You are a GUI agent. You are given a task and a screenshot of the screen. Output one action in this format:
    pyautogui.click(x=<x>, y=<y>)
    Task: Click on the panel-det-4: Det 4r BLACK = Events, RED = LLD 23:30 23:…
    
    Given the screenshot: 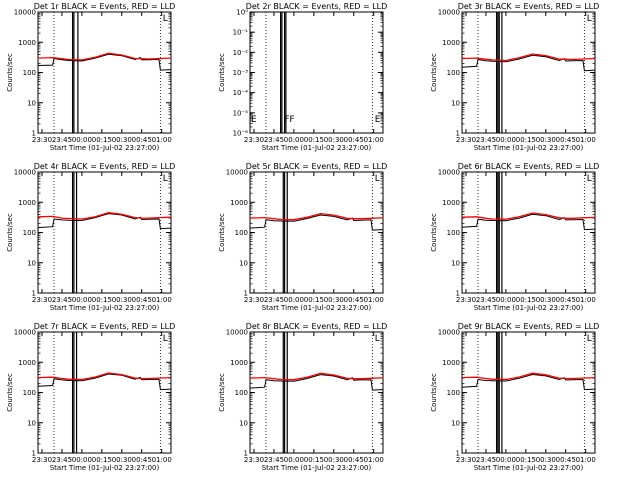 What is the action you would take?
    pyautogui.click(x=90, y=237)
    